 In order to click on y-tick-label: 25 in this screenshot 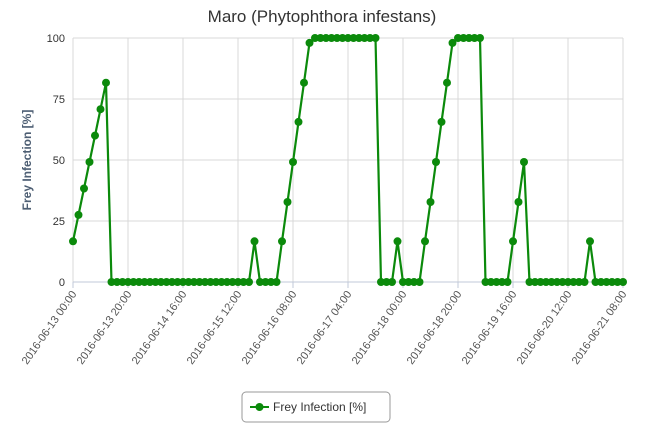, I will do `click(59, 222)`.